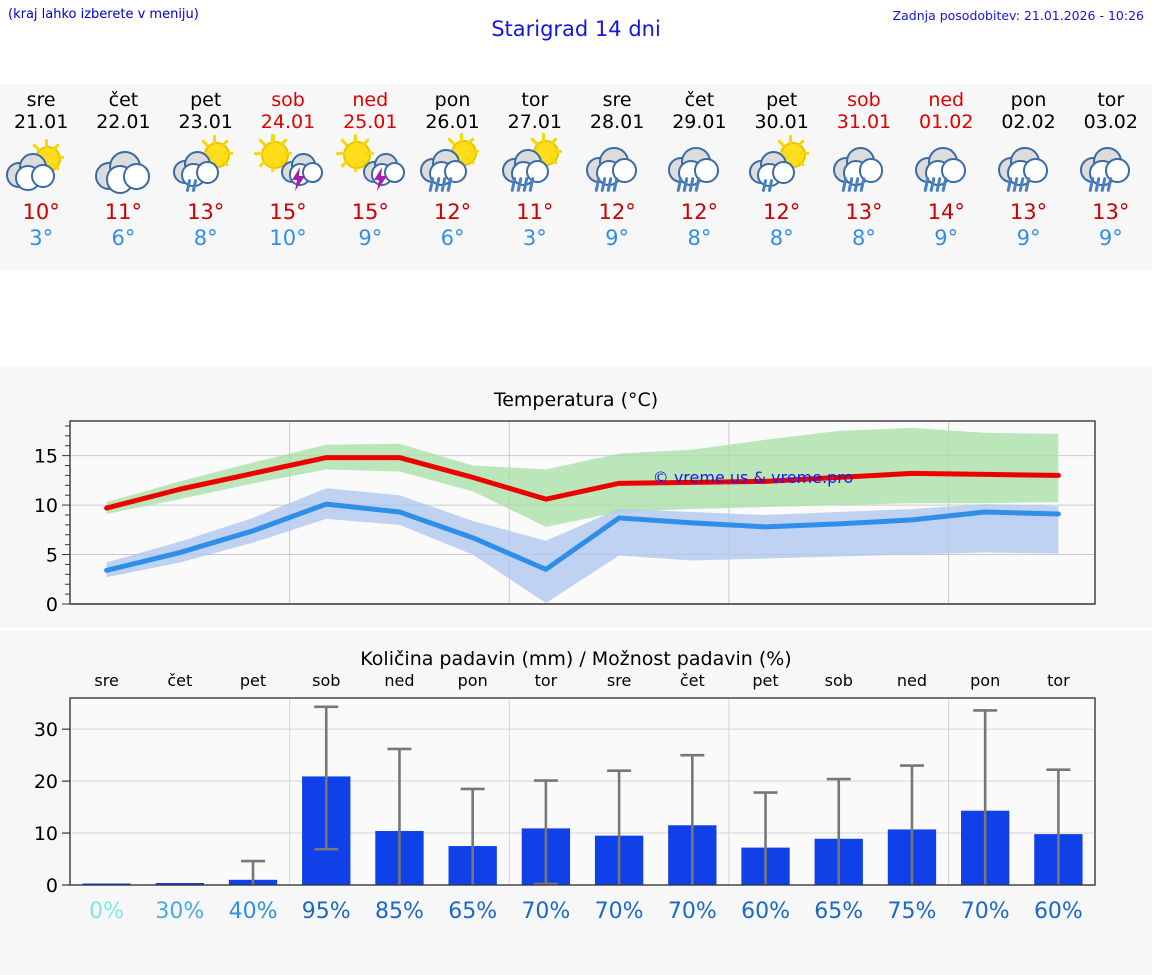 This screenshot has height=975, width=1152. What do you see at coordinates (1028, 122) in the screenshot?
I see `day-date: 02.02` at bounding box center [1028, 122].